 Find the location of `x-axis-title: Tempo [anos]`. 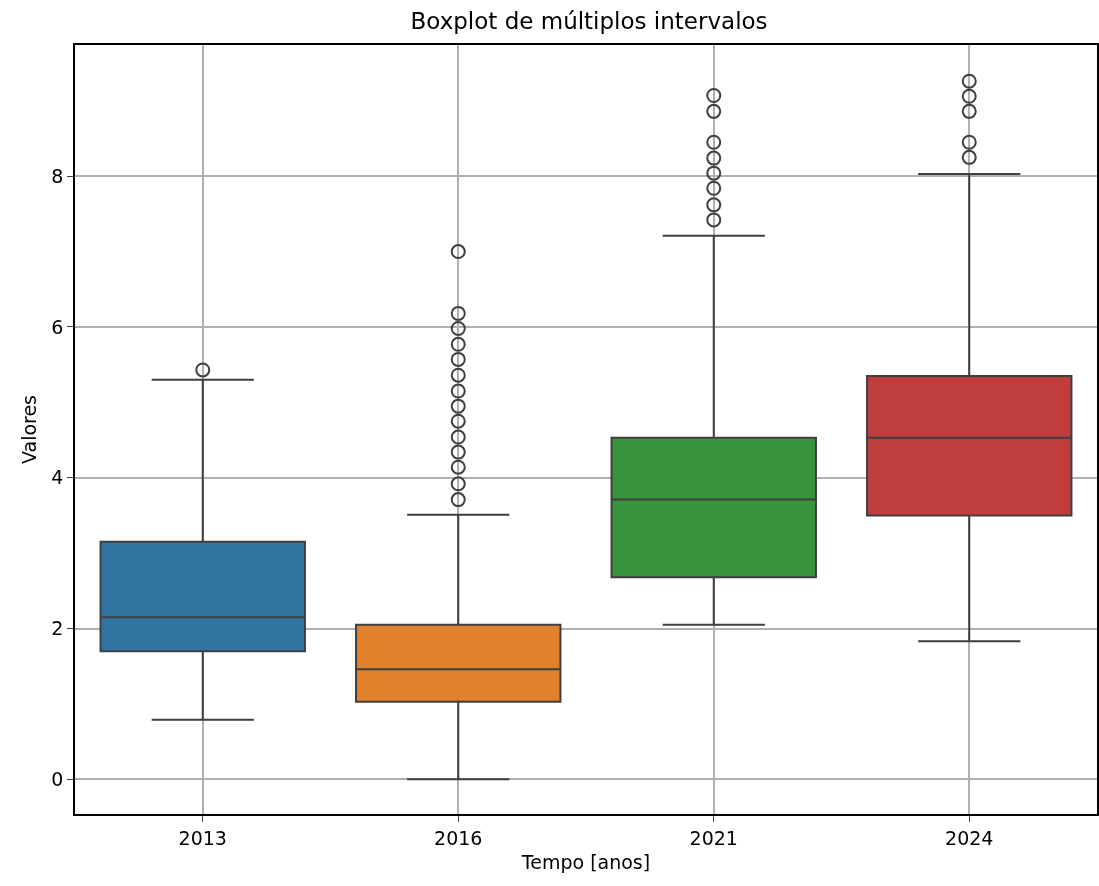

x-axis-title: Tempo [anos] is located at coordinates (585, 861).